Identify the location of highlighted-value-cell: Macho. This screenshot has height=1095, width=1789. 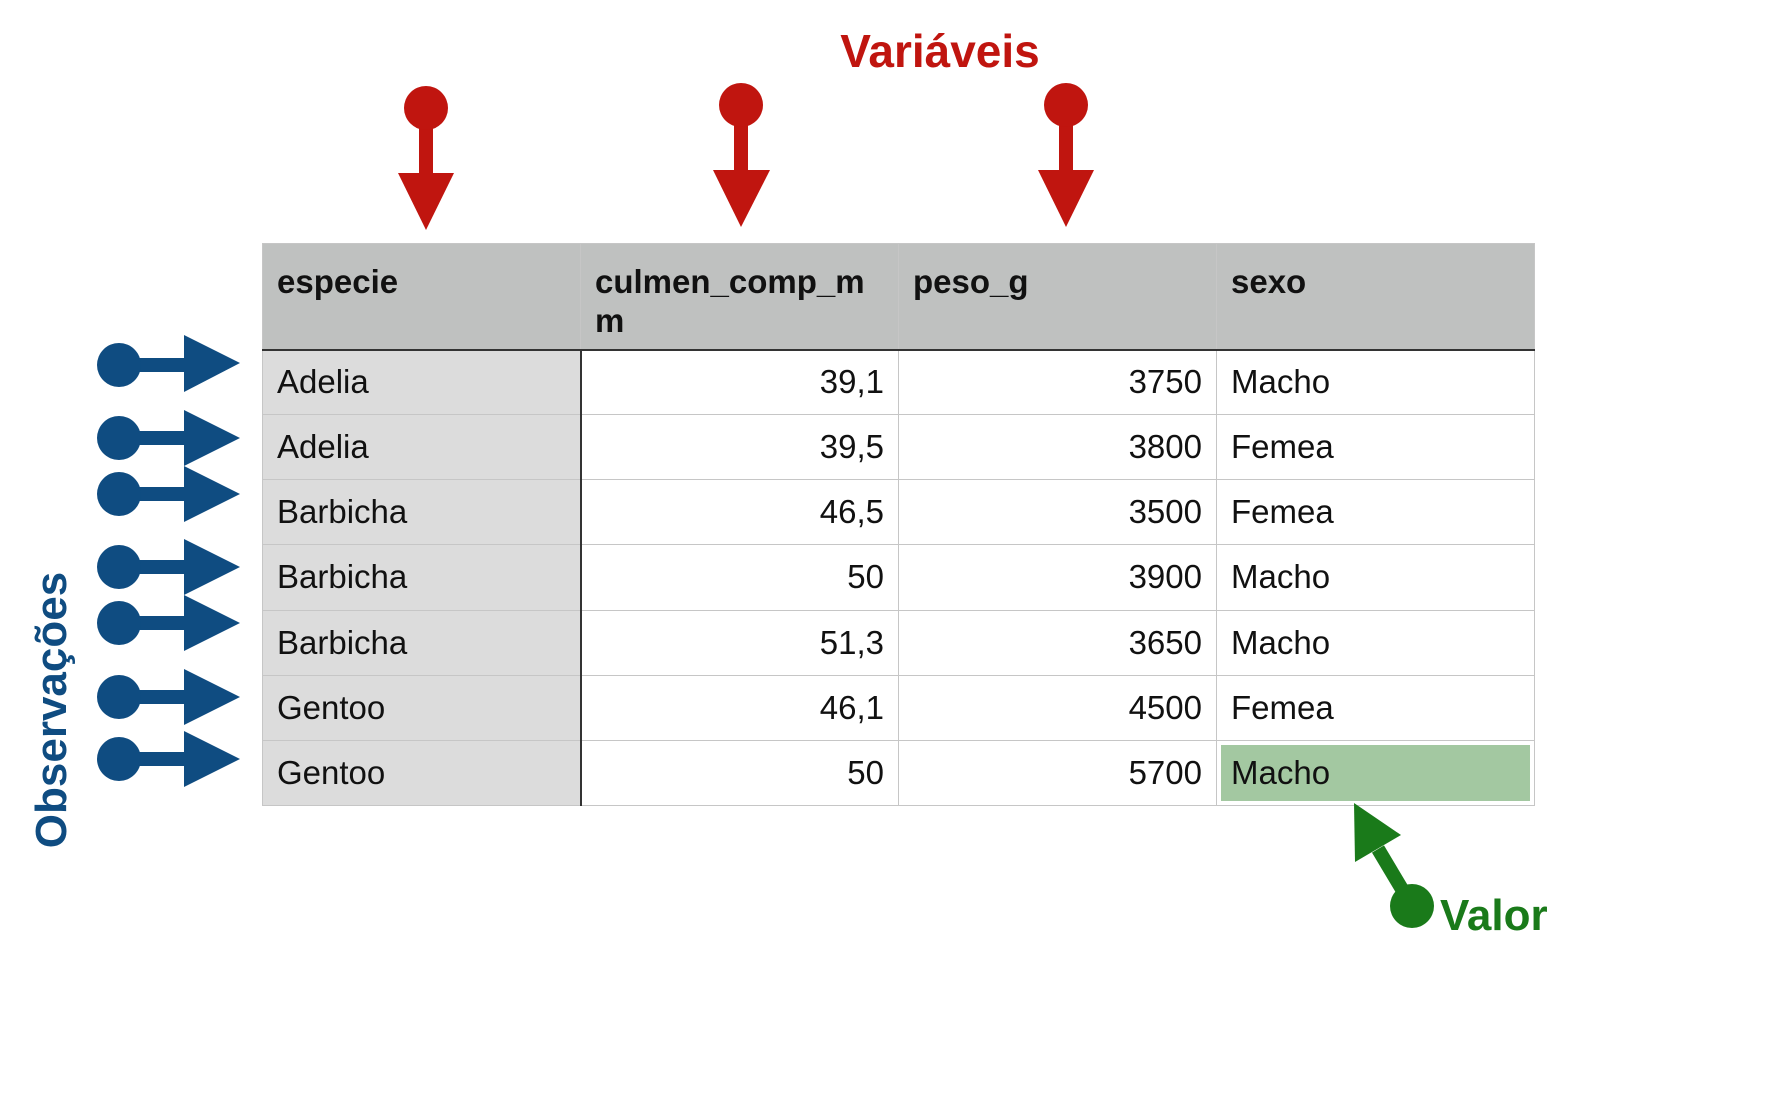
(1375, 773).